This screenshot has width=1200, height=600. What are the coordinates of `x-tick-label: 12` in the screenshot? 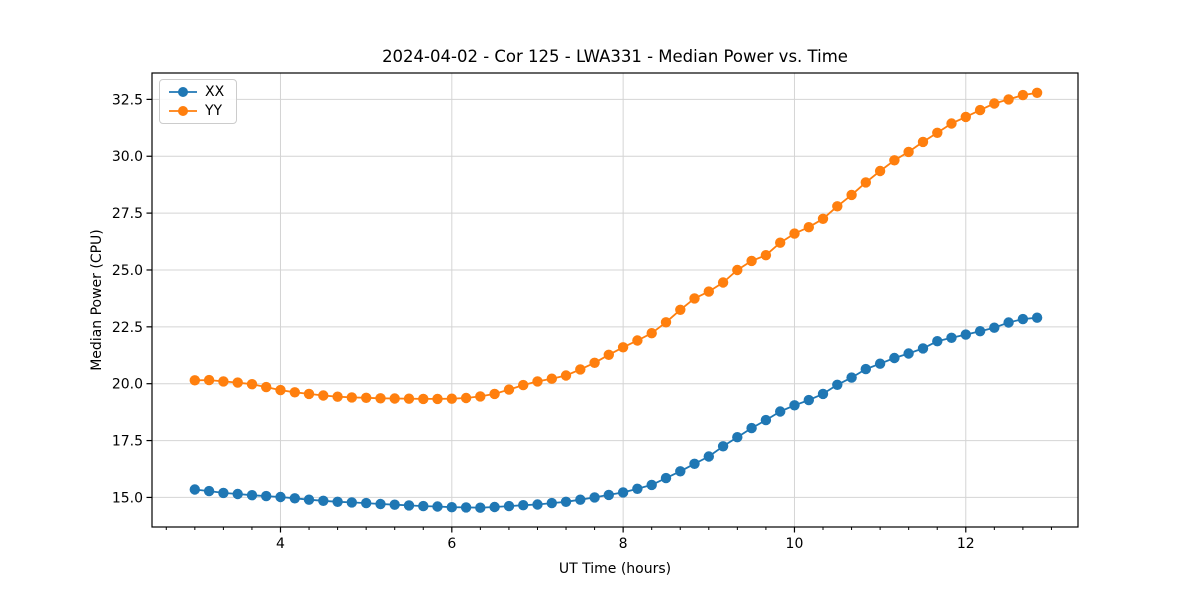 It's located at (966, 544).